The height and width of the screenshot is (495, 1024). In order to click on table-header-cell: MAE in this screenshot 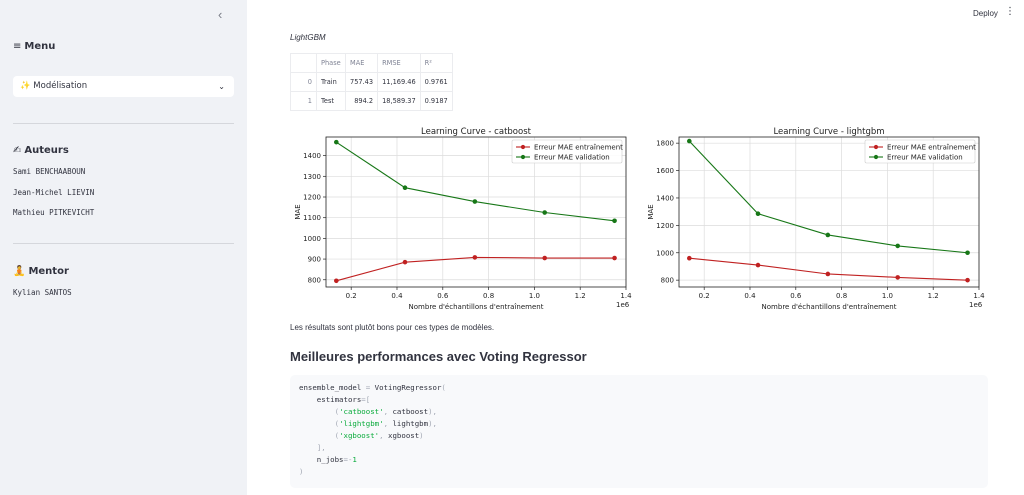, I will do `click(361, 63)`.